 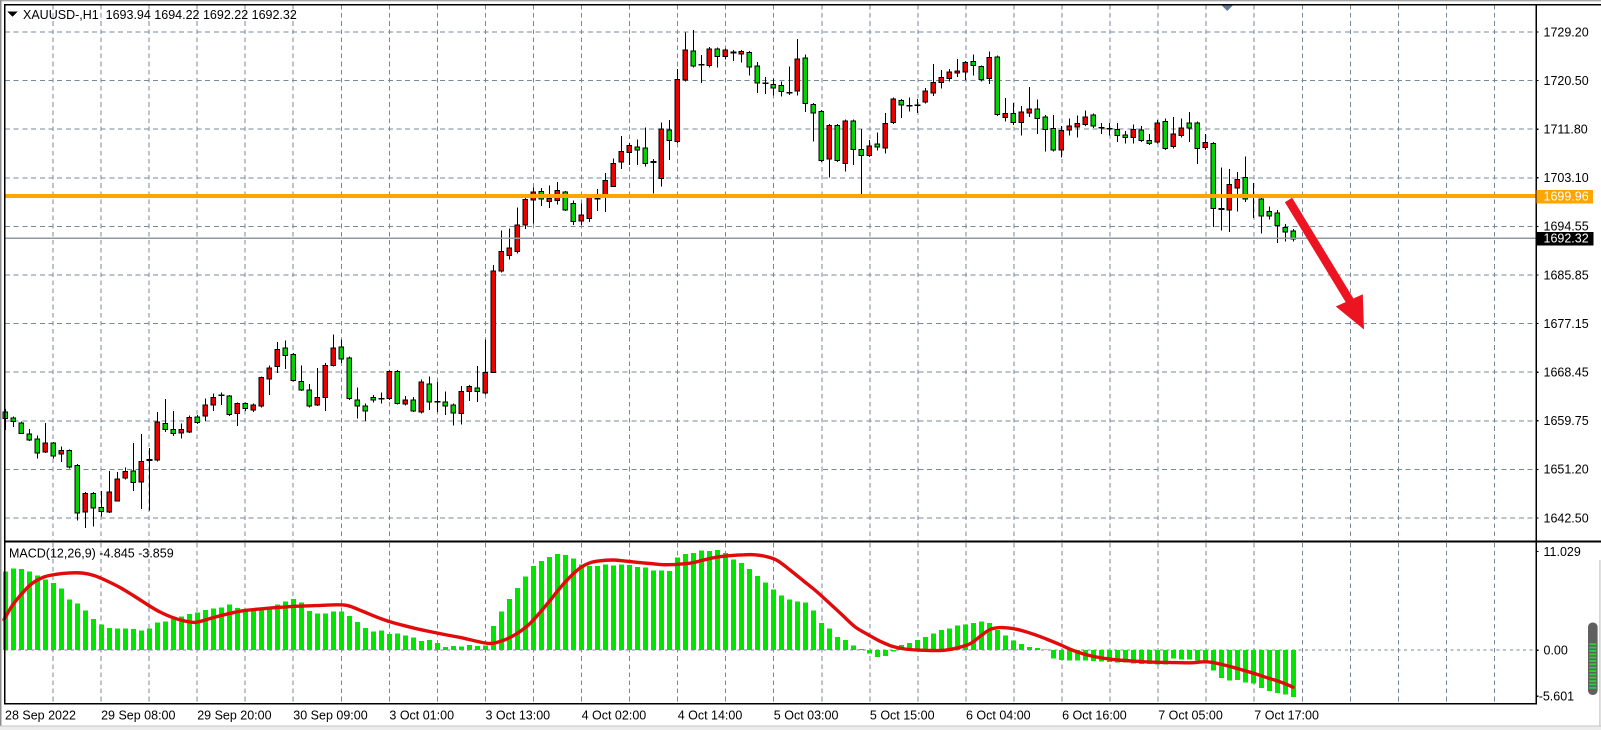 What do you see at coordinates (1566, 227) in the screenshot?
I see `svg-text: 1694.55` at bounding box center [1566, 227].